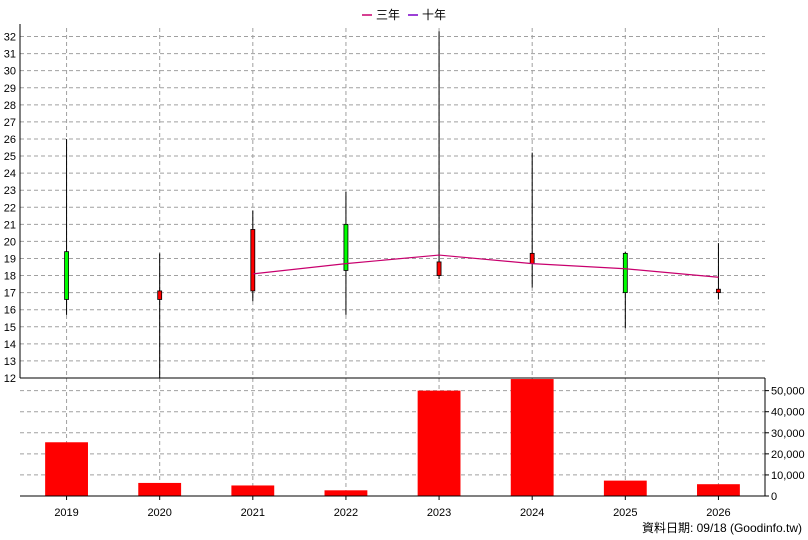 This screenshot has height=540, width=808. Describe the element at coordinates (718, 513) in the screenshot. I see `x-tick-label: 2026` at that location.